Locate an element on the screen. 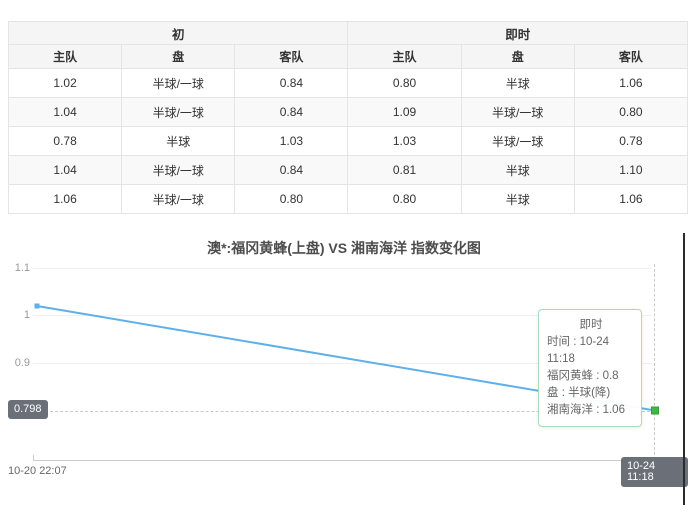 This screenshot has width=688, height=513. table-row: 0.78 半球 1.03 1.03 半球/一球 0.78 is located at coordinates (347, 141).